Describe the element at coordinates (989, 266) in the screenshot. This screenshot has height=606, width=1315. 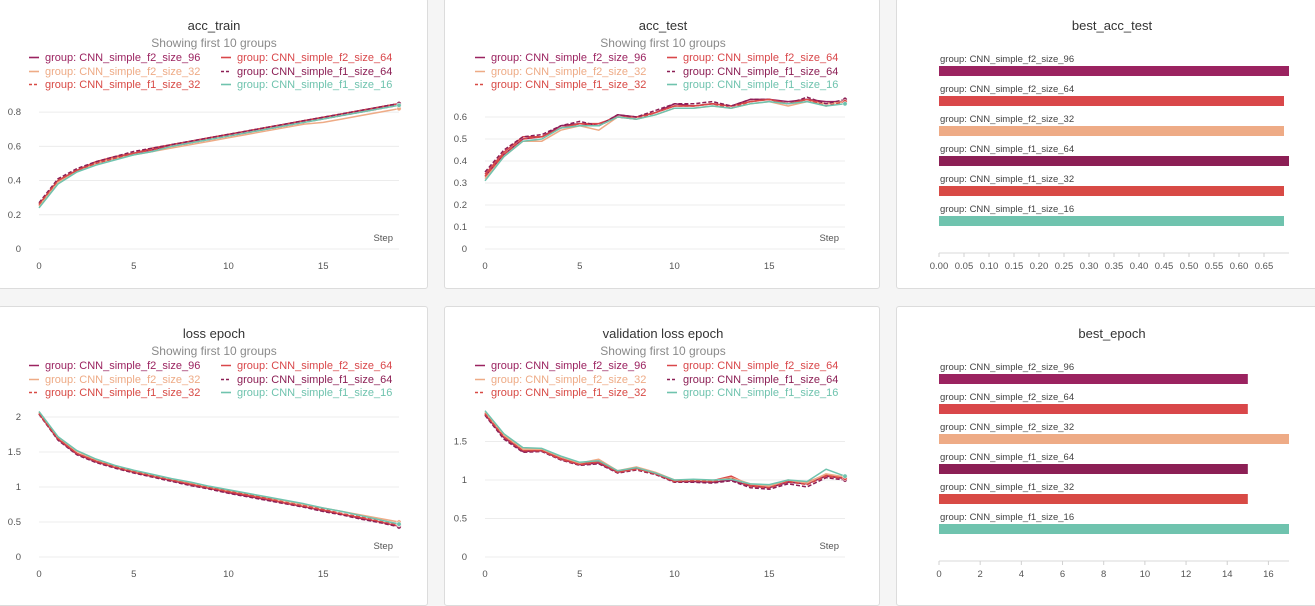
I see `x-tick-label: 0.10` at that location.